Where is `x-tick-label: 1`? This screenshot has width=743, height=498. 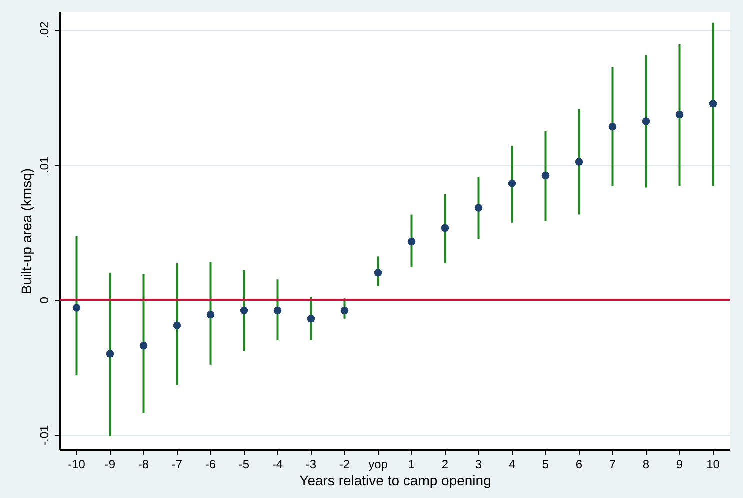 x-tick-label: 1 is located at coordinates (412, 465).